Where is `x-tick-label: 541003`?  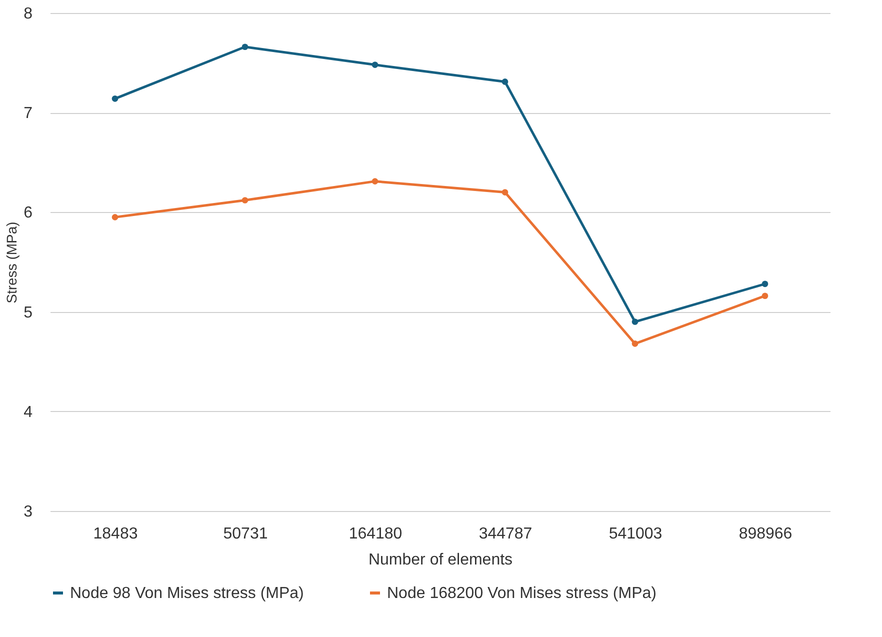
x-tick-label: 541003 is located at coordinates (635, 534).